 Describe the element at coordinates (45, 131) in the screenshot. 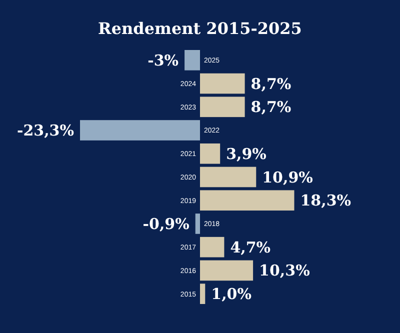

I see `data-label: -23,3%` at that location.